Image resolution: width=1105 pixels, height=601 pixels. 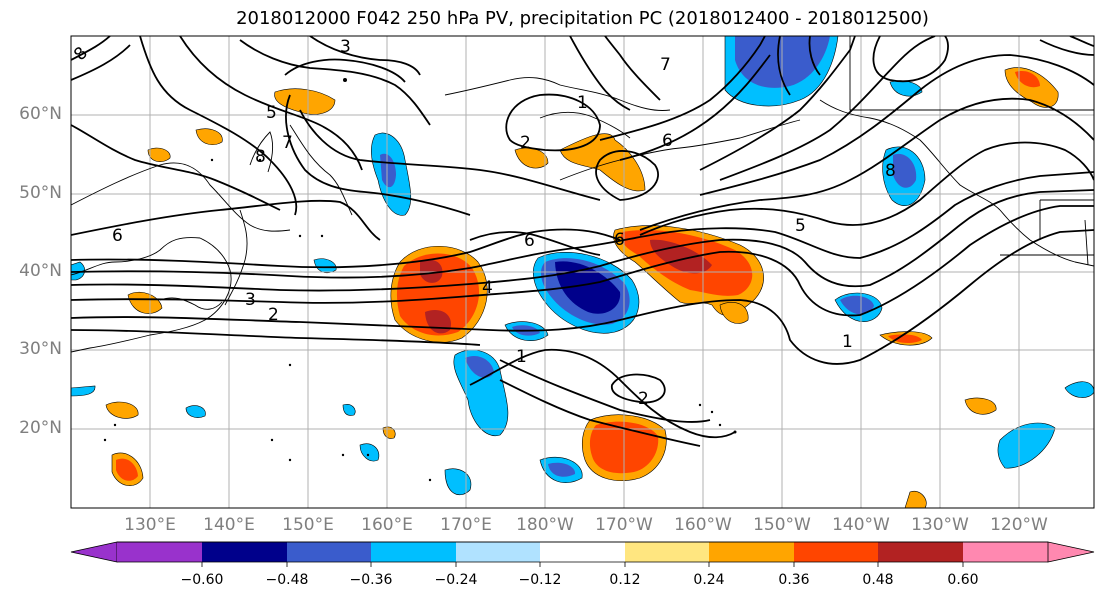 What do you see at coordinates (1071, 552) in the screenshot?
I see `colorbar-max-extension` at bounding box center [1071, 552].